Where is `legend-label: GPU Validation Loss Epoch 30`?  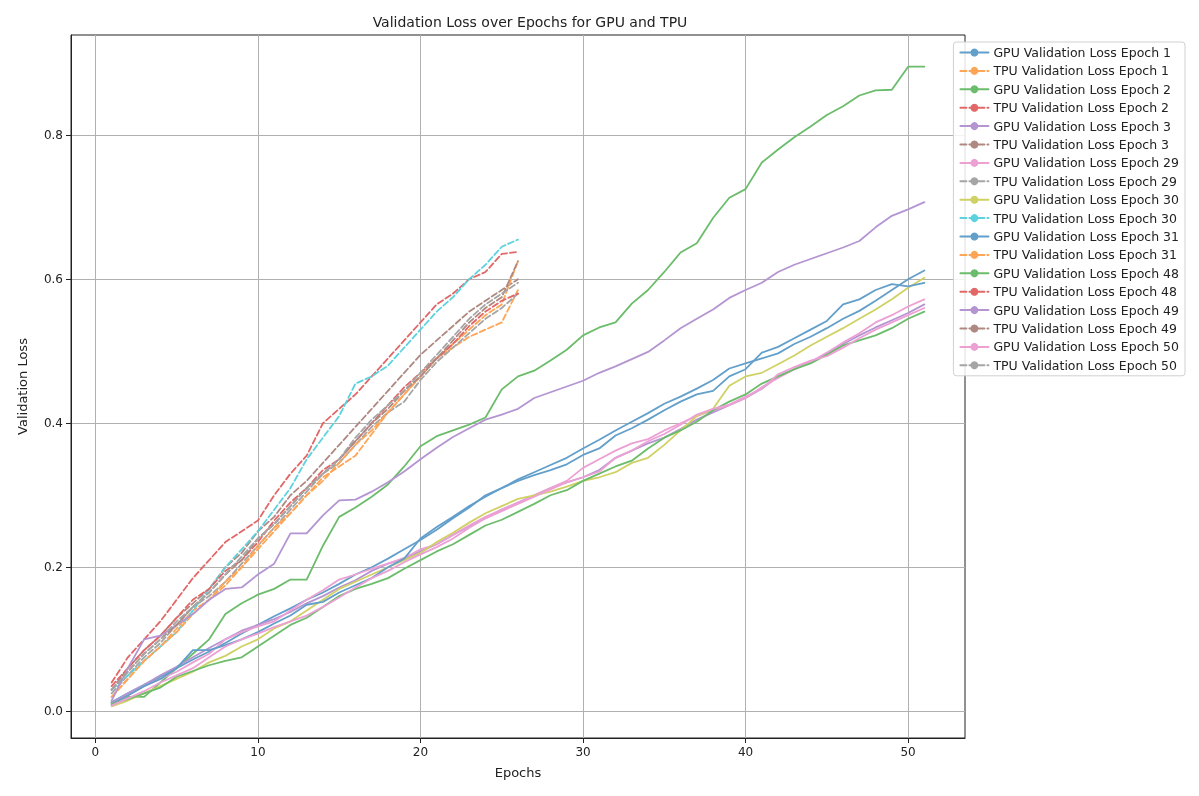 legend-label: GPU Validation Loss Epoch 30 is located at coordinates (1086, 200).